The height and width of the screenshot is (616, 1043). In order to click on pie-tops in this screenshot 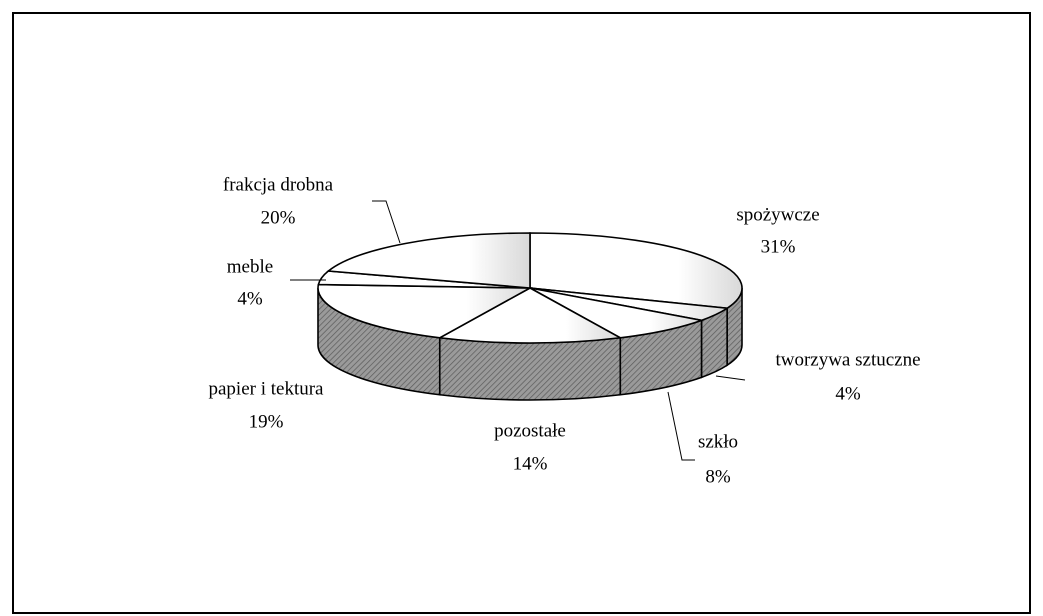, I will do `click(530, 288)`.